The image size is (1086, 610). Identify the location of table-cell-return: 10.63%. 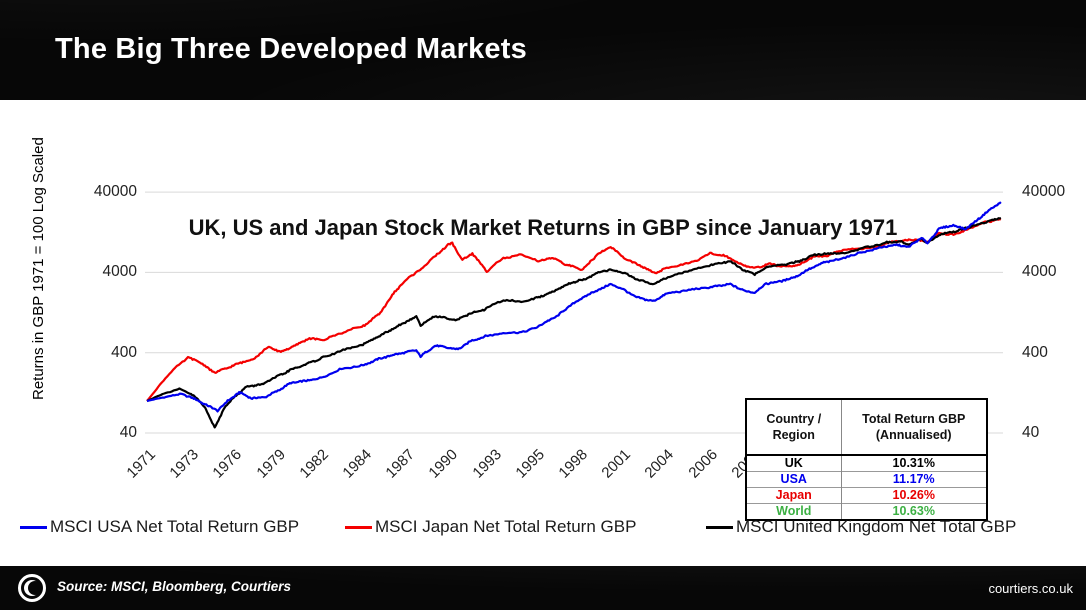
(913, 511).